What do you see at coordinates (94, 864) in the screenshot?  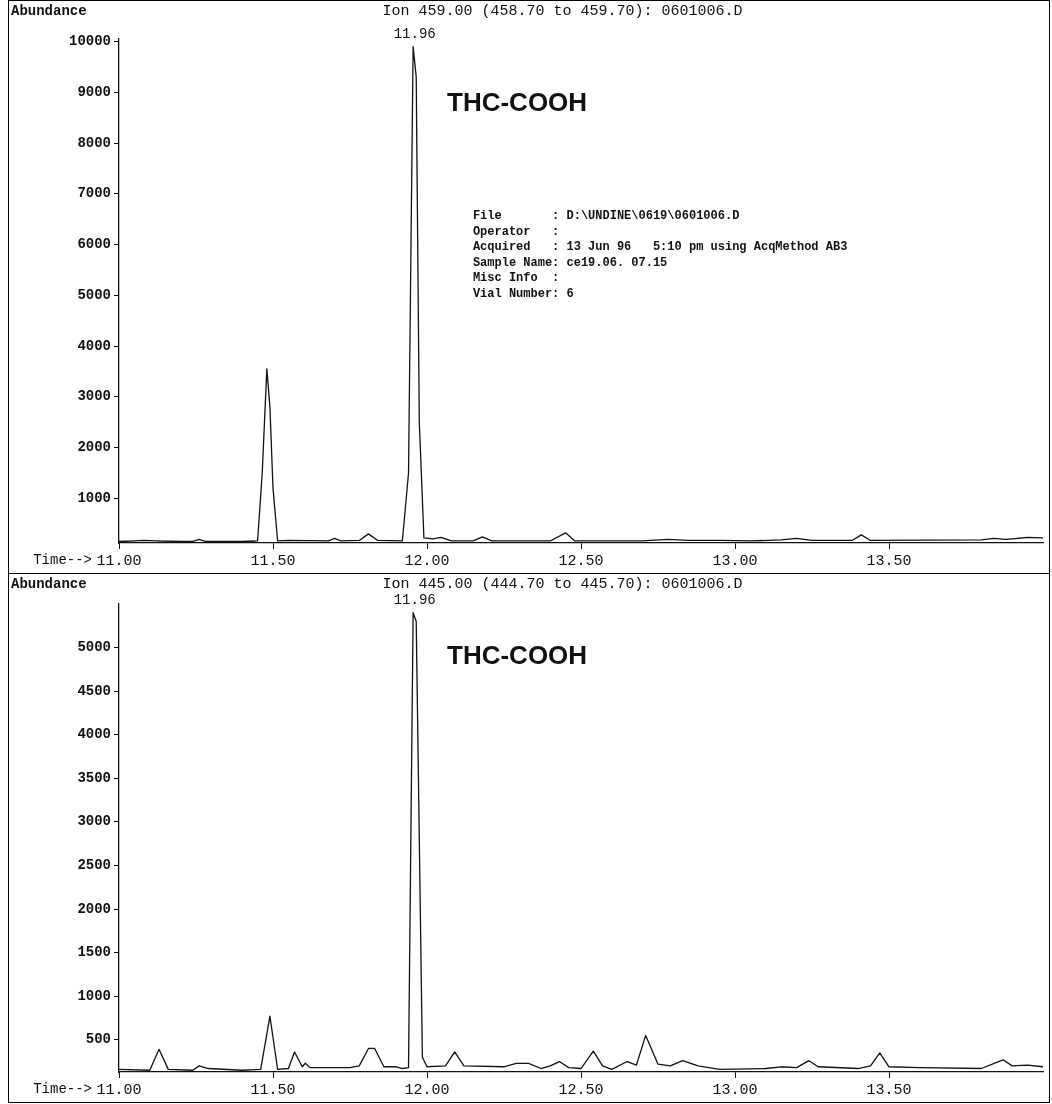 I see `y-tick-label: 2500` at bounding box center [94, 864].